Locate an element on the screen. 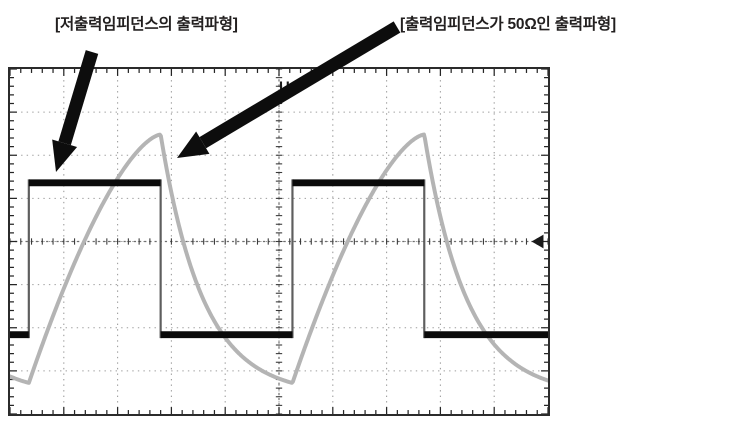 The height and width of the screenshot is (423, 751). svg-text: U is located at coordinates (284, 88).